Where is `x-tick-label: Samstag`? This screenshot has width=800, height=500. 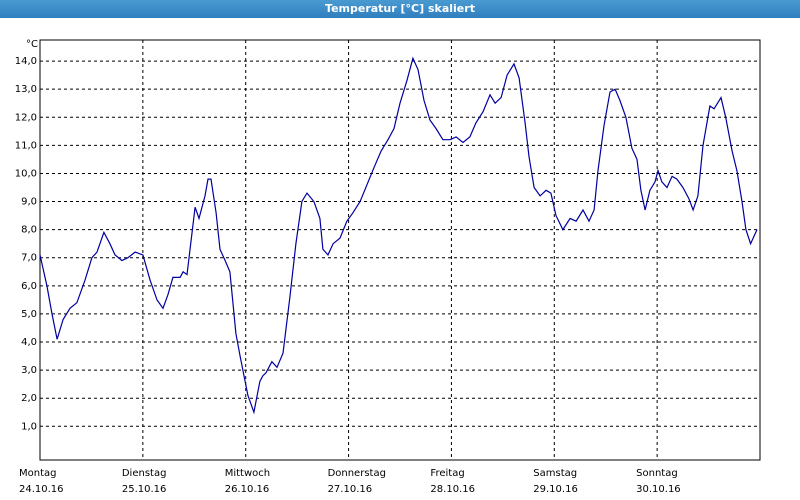
x-tick-label: Samstag is located at coordinates (555, 473).